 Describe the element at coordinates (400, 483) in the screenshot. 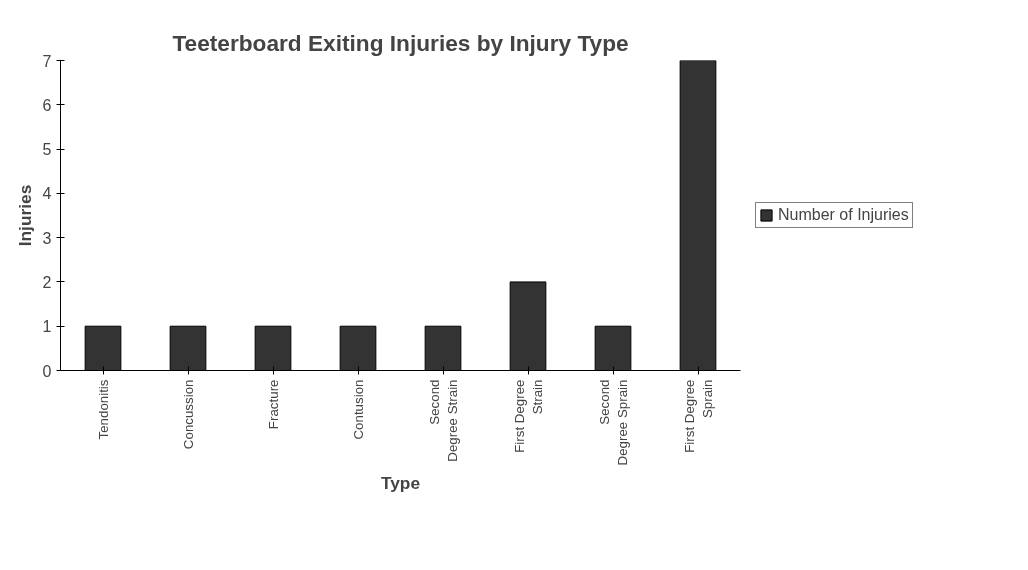

I see `x-axis-title: Type` at that location.